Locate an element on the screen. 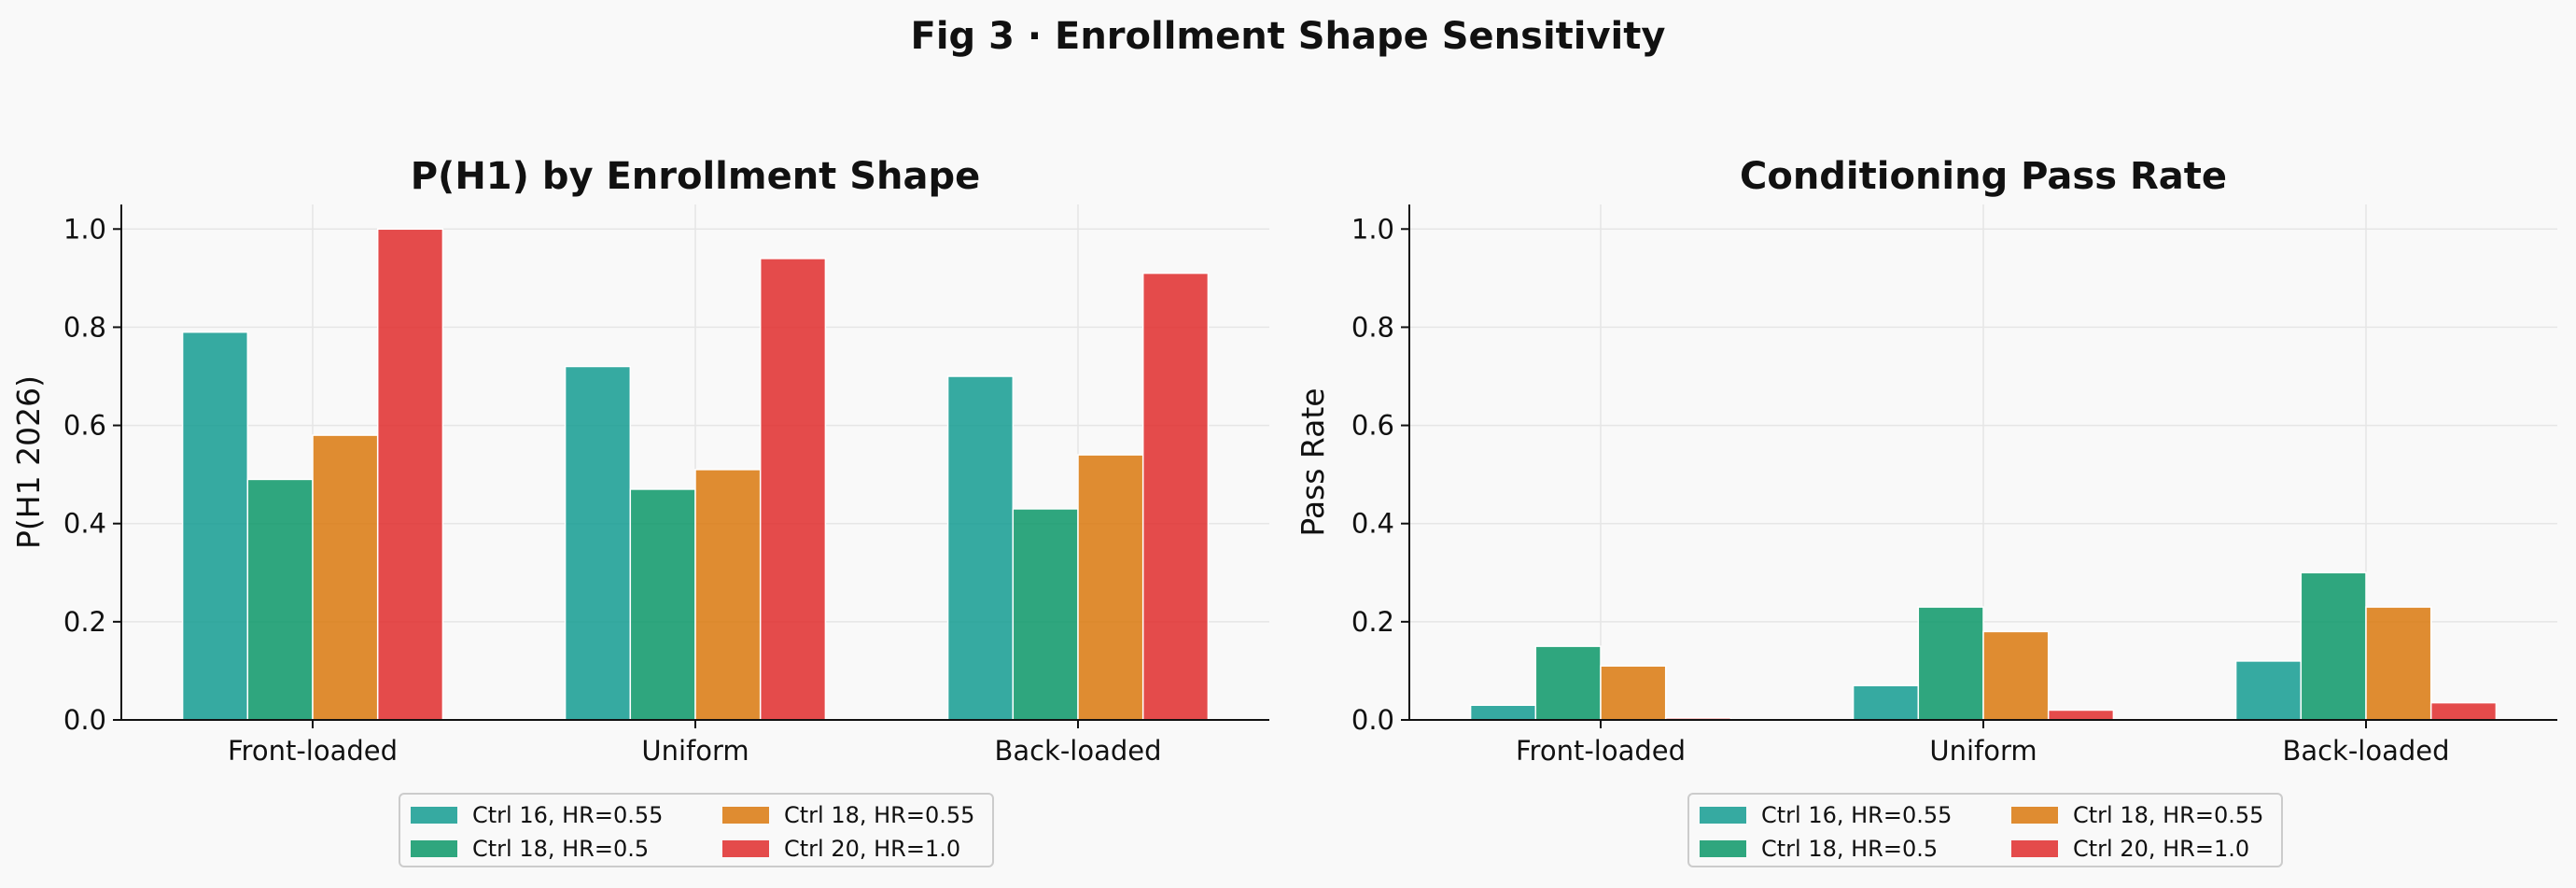 The image size is (2576, 888). panel-title: P(H1) by Enrollment Shape is located at coordinates (696, 176).